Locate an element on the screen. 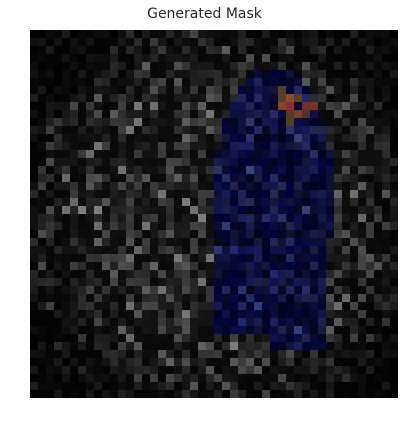  figure-title: Generated Mask is located at coordinates (204, 14).